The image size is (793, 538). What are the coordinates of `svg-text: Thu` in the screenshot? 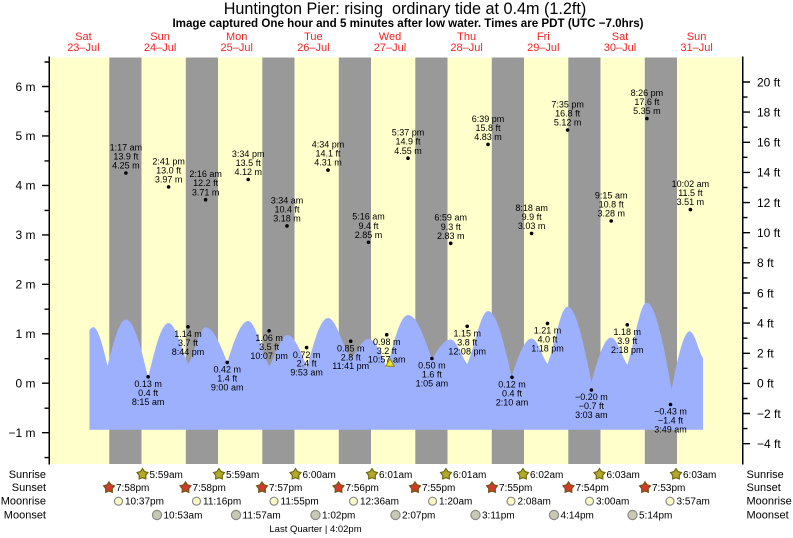 It's located at (466, 37).